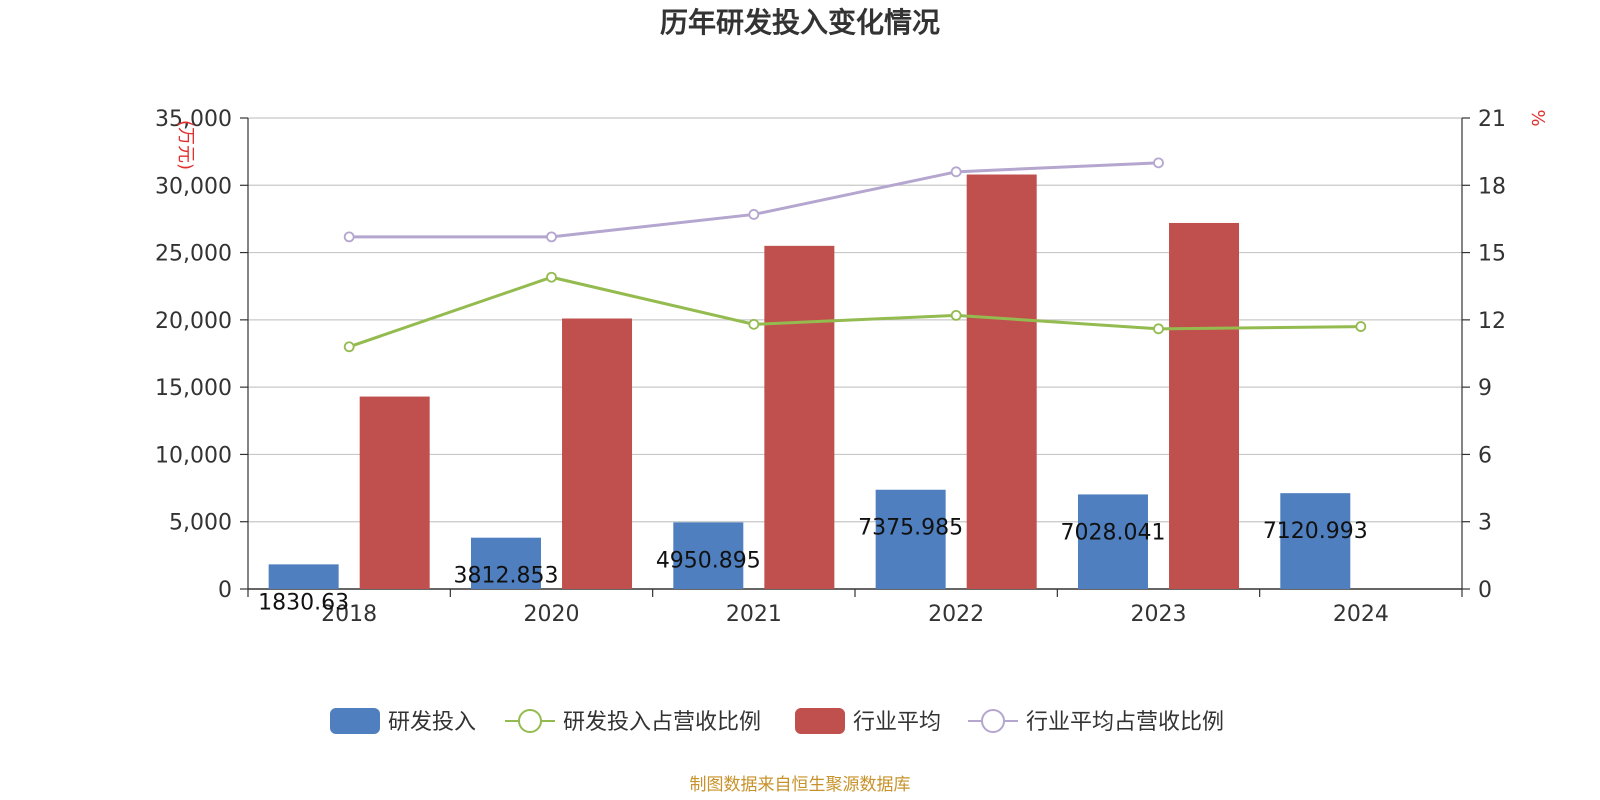 The image size is (1600, 800). What do you see at coordinates (910, 528) in the screenshot?
I see `bar-data-label: 7375.985` at bounding box center [910, 528].